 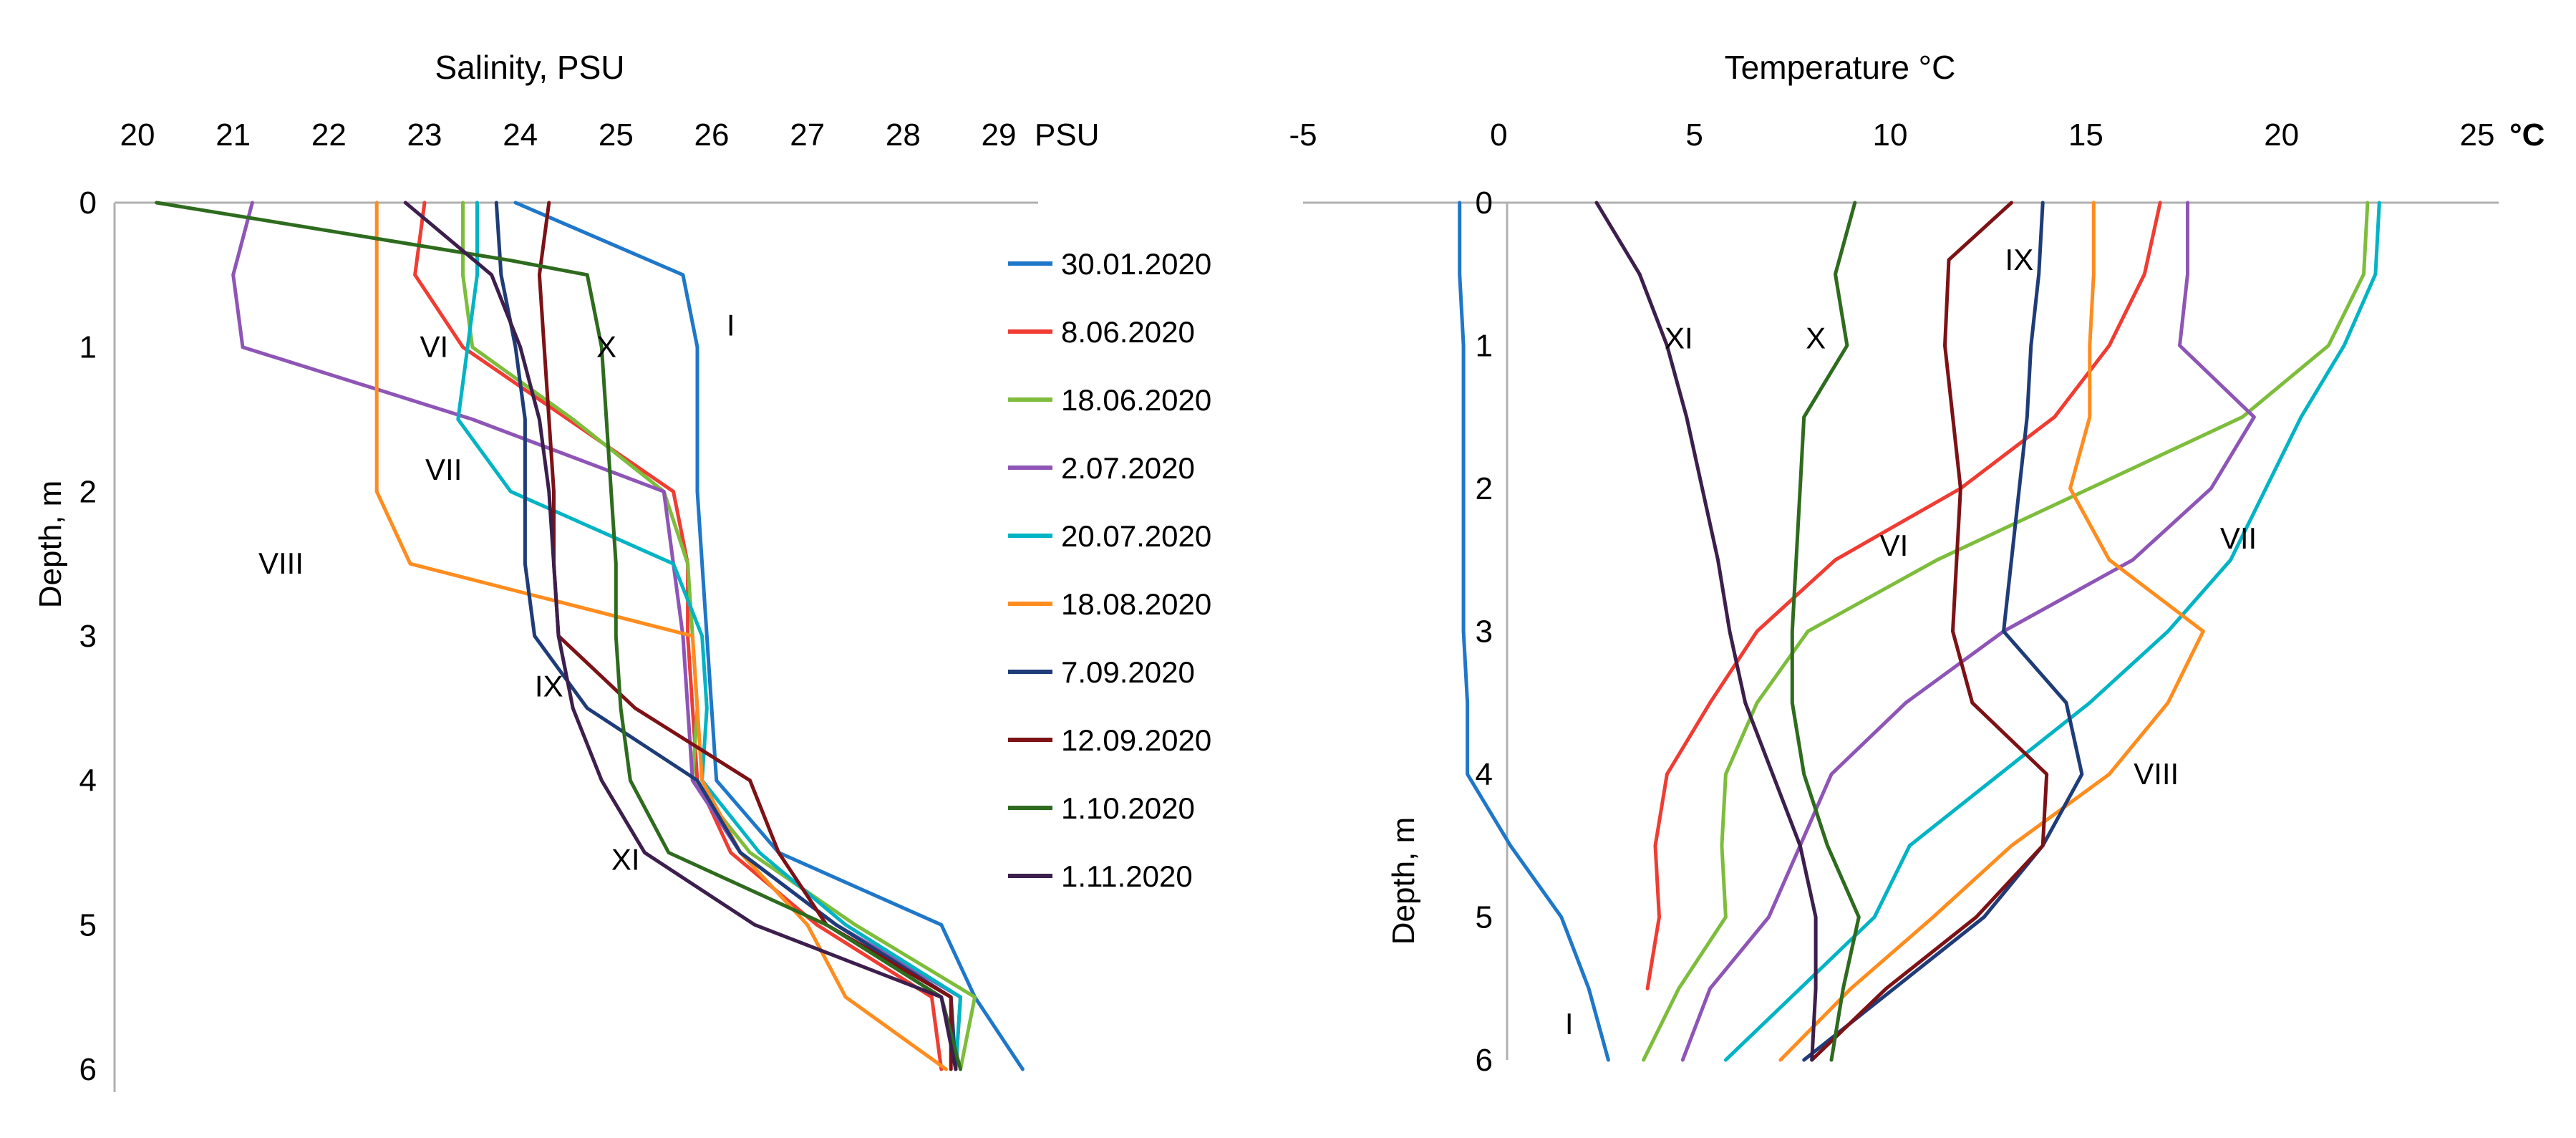 What do you see at coordinates (712, 135) in the screenshot?
I see `salinity-x-tick-label-6: 26` at bounding box center [712, 135].